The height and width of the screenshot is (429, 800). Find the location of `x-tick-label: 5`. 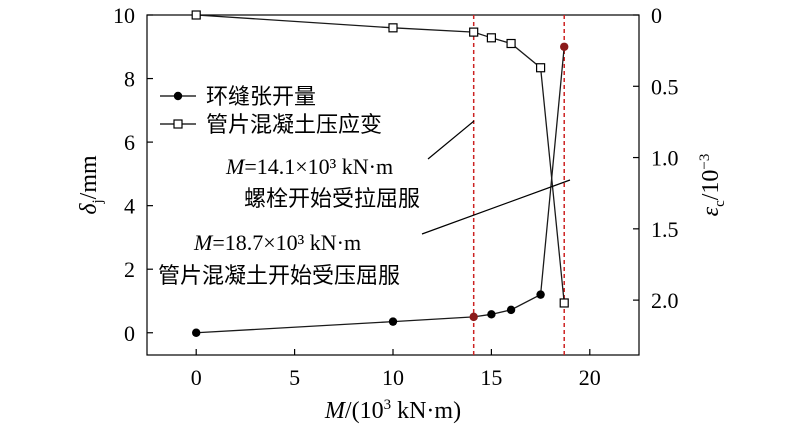

x-tick-label: 5 is located at coordinates (294, 377).